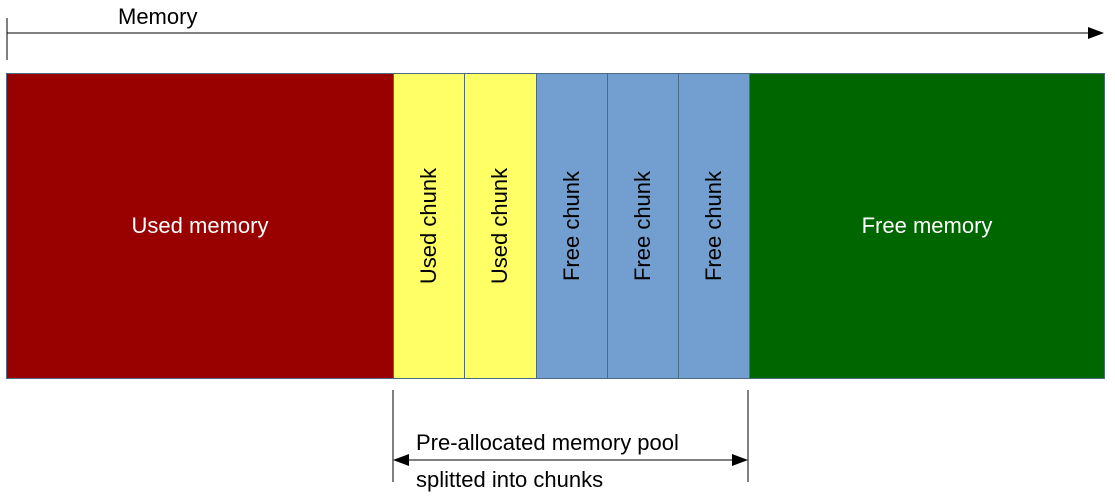 The width and height of the screenshot is (1115, 501). What do you see at coordinates (547, 442) in the screenshot?
I see `pool-label-line-1: Pre-allocated memory pool` at bounding box center [547, 442].